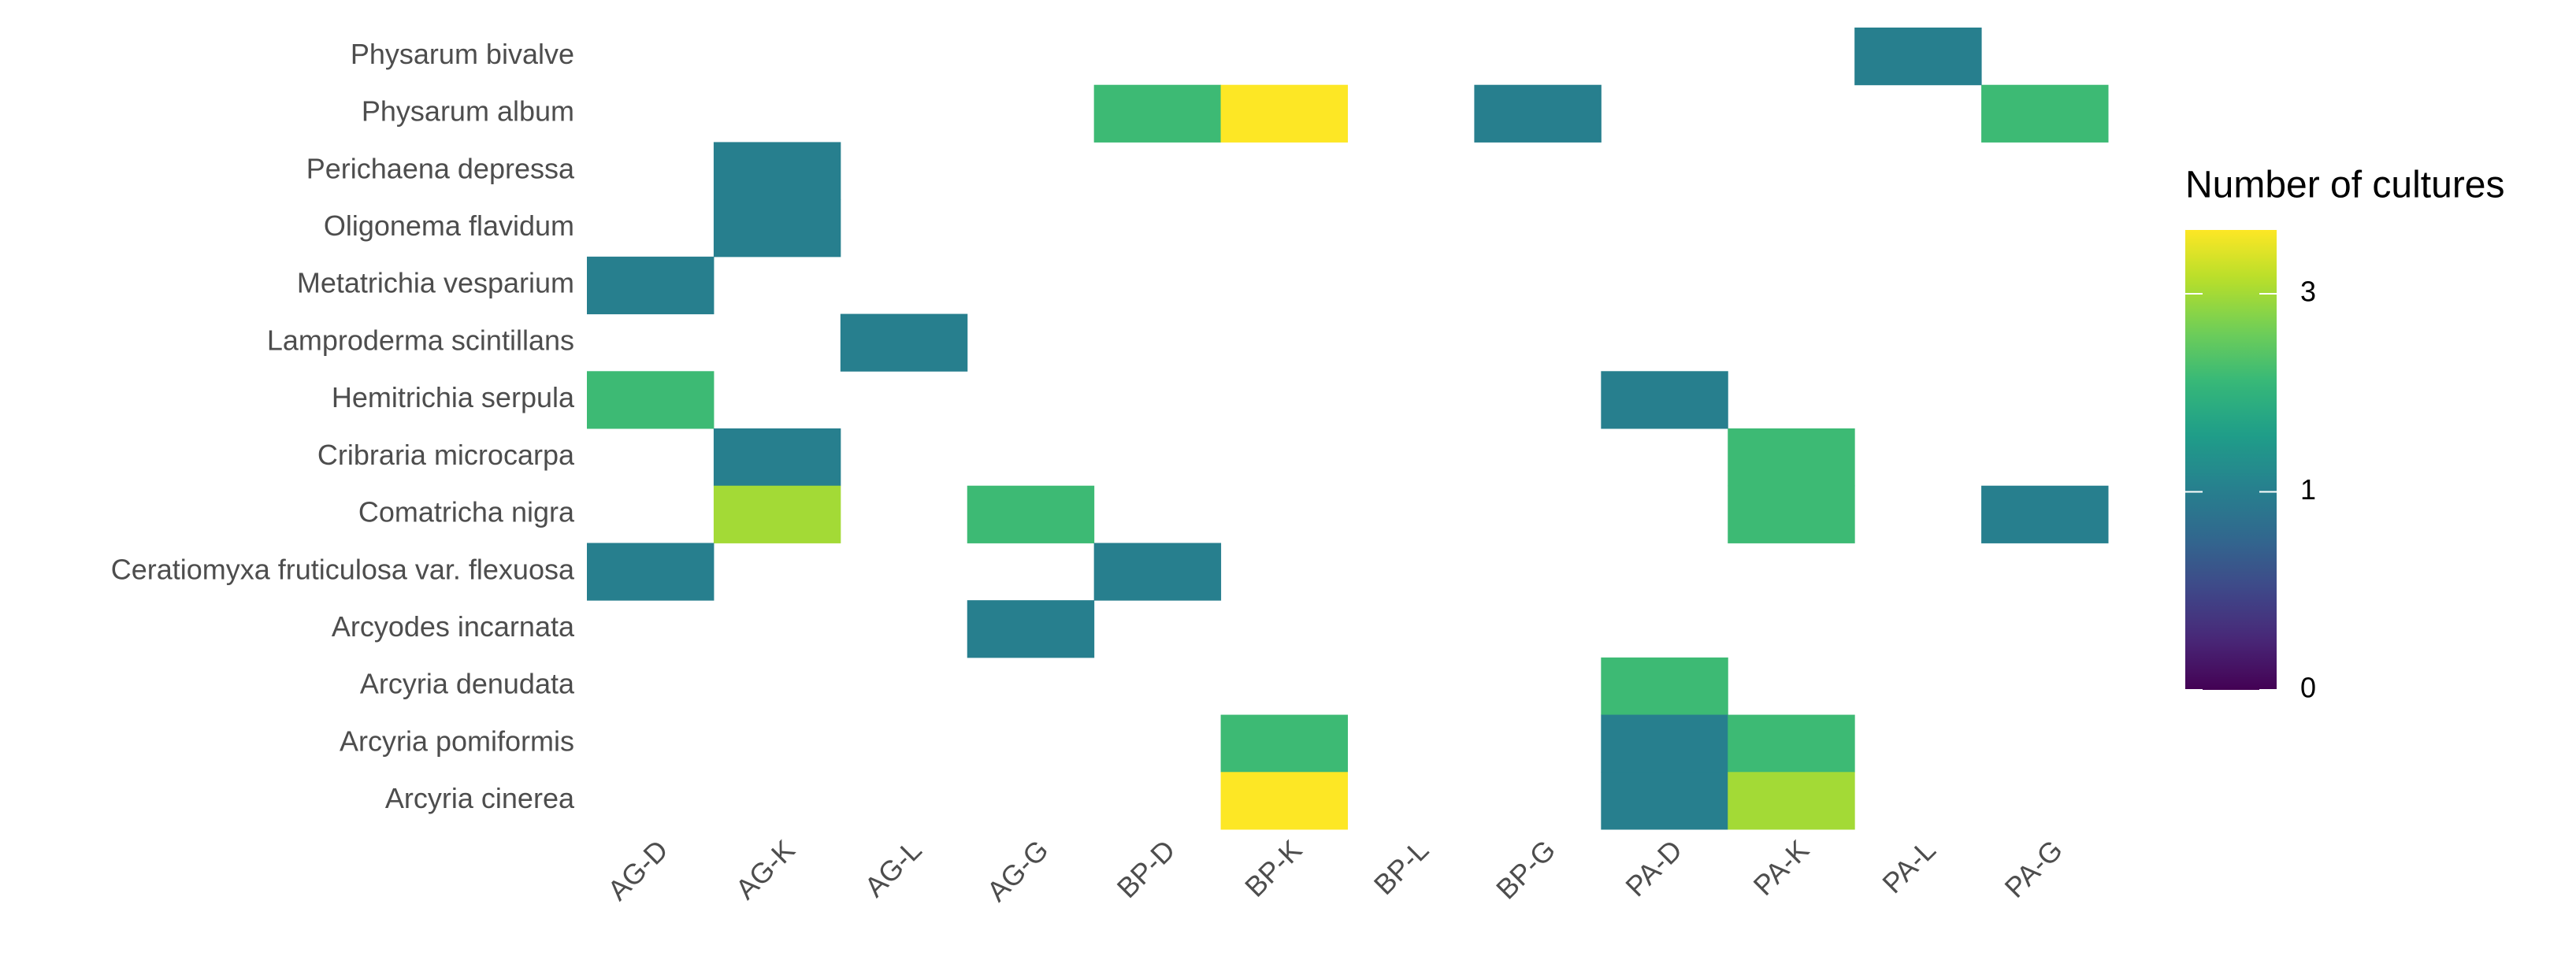 Image resolution: width=2576 pixels, height=960 pixels. Describe the element at coordinates (765, 869) in the screenshot. I see `x-tick-label: AG-K` at that location.